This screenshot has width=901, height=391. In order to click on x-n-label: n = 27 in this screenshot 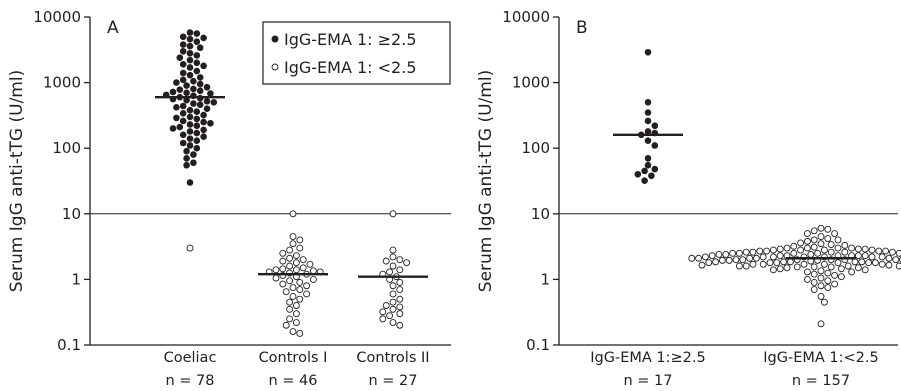, I will do `click(392, 381)`.